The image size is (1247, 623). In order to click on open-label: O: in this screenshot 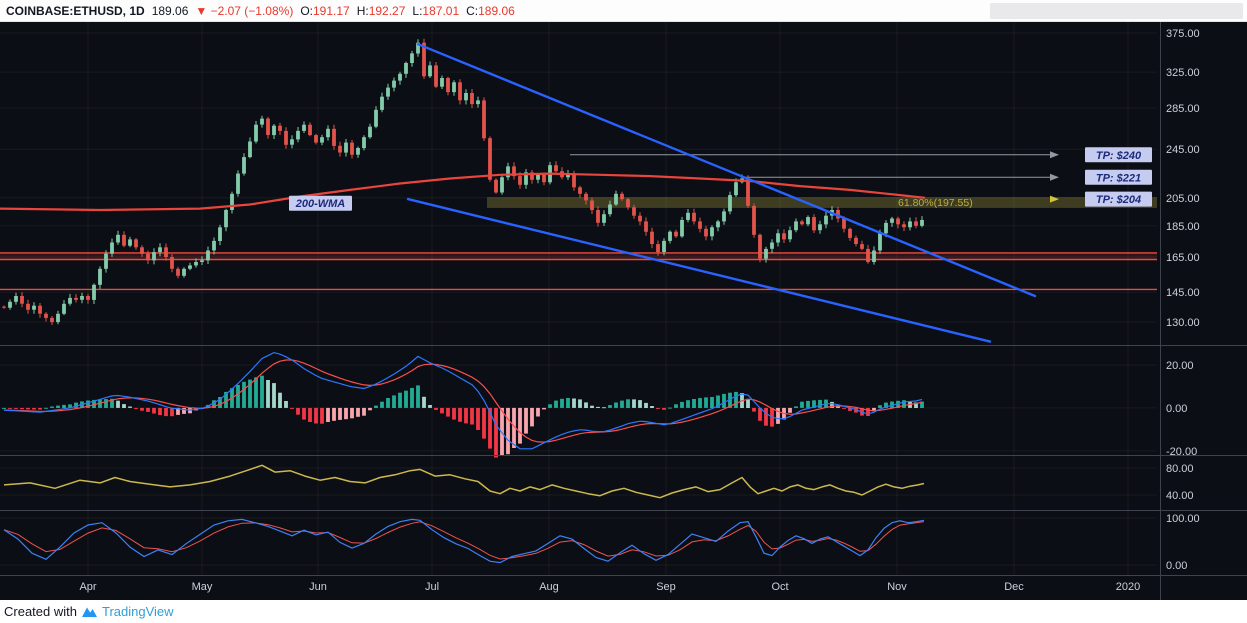, I will do `click(306, 10)`.